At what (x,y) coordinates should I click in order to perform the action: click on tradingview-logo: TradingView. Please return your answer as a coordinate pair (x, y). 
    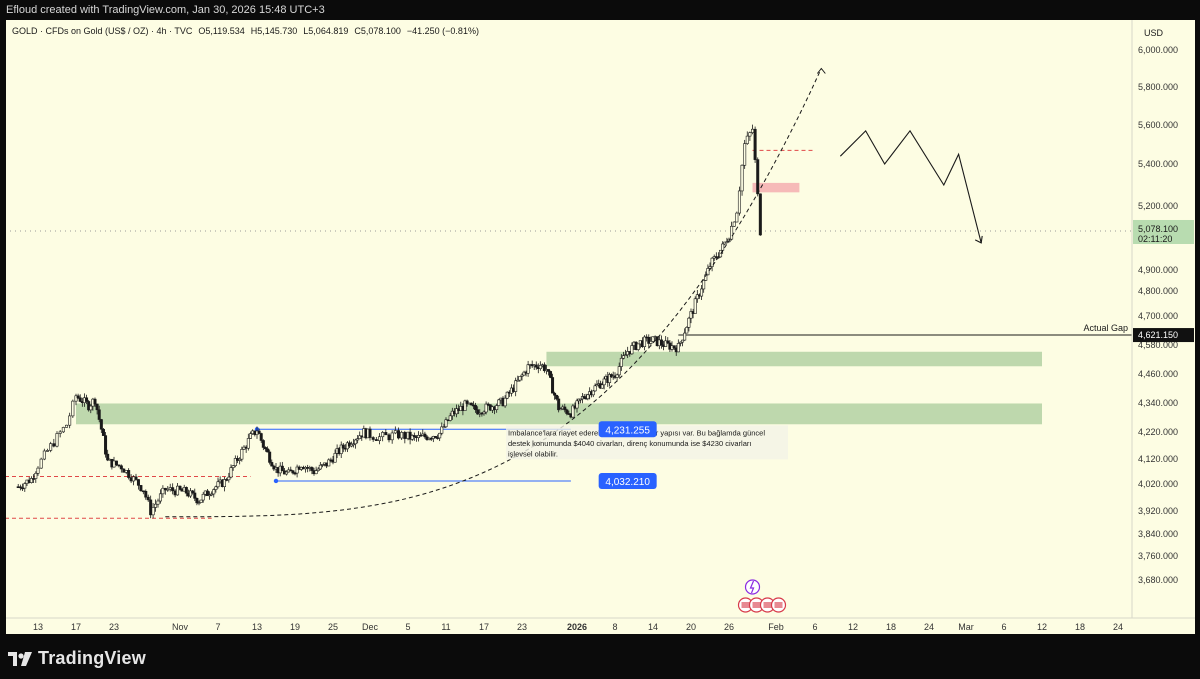
    Looking at the image, I should click on (77, 658).